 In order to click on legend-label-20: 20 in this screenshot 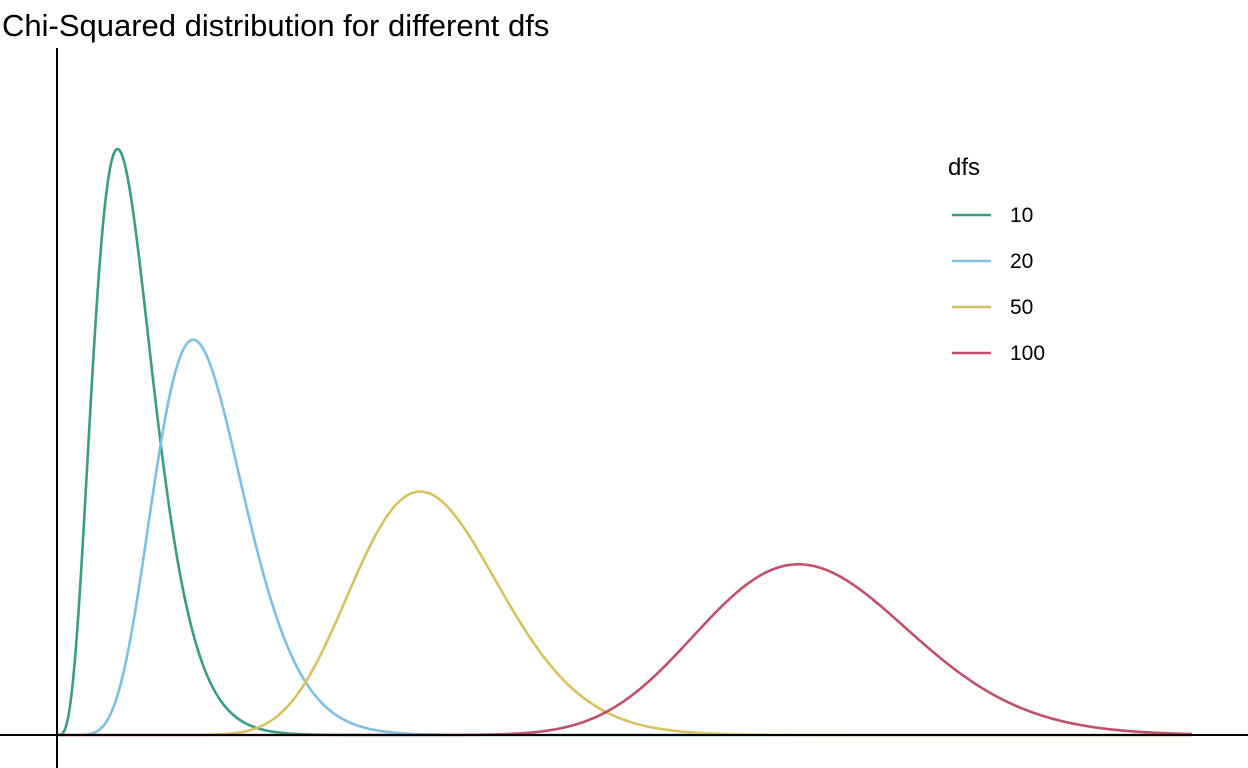, I will do `click(1021, 261)`.